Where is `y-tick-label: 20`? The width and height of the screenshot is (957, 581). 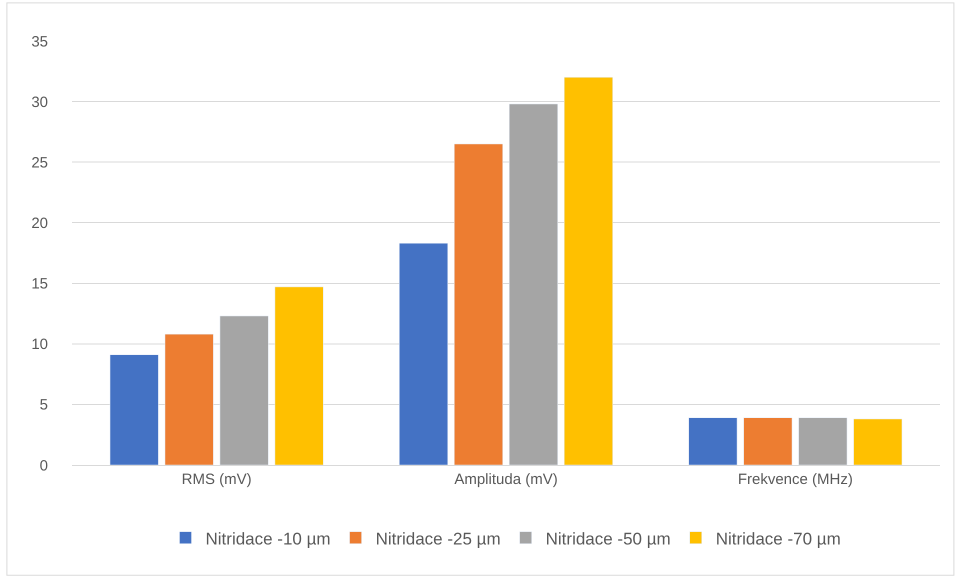 y-tick-label: 20 is located at coordinates (39, 223).